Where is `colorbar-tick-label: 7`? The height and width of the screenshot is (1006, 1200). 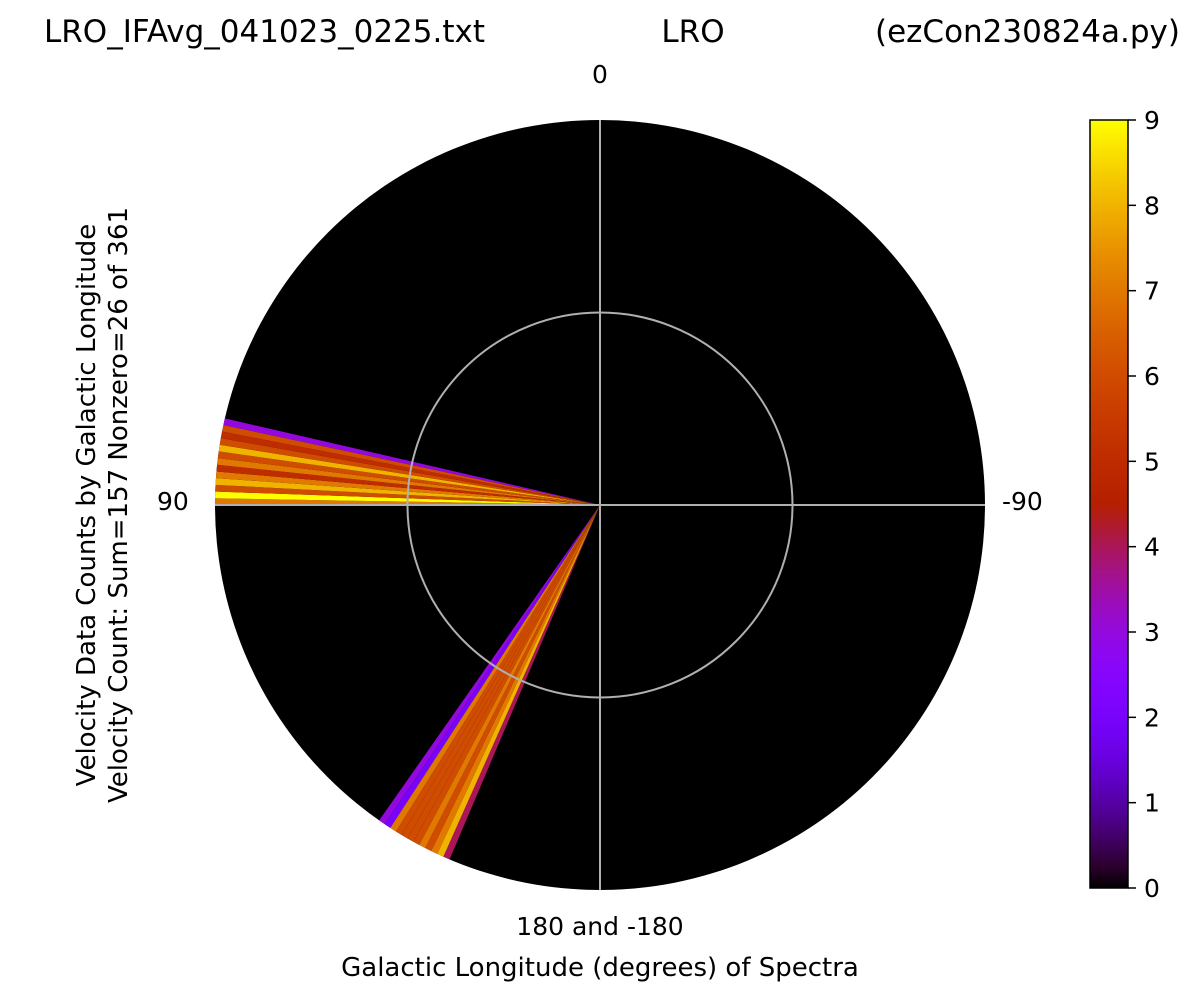 colorbar-tick-label: 7 is located at coordinates (1152, 291).